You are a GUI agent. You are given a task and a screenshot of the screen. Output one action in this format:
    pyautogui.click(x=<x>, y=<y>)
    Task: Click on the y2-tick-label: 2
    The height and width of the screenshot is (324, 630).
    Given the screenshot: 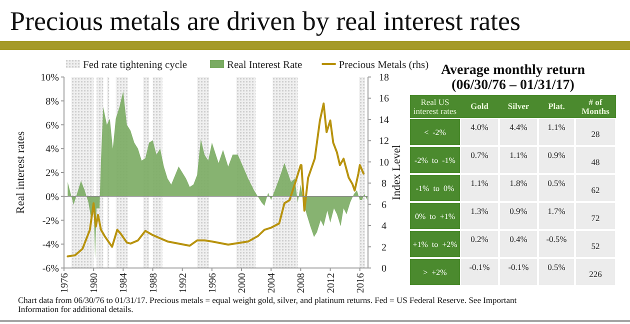 What is the action you would take?
    pyautogui.click(x=384, y=248)
    